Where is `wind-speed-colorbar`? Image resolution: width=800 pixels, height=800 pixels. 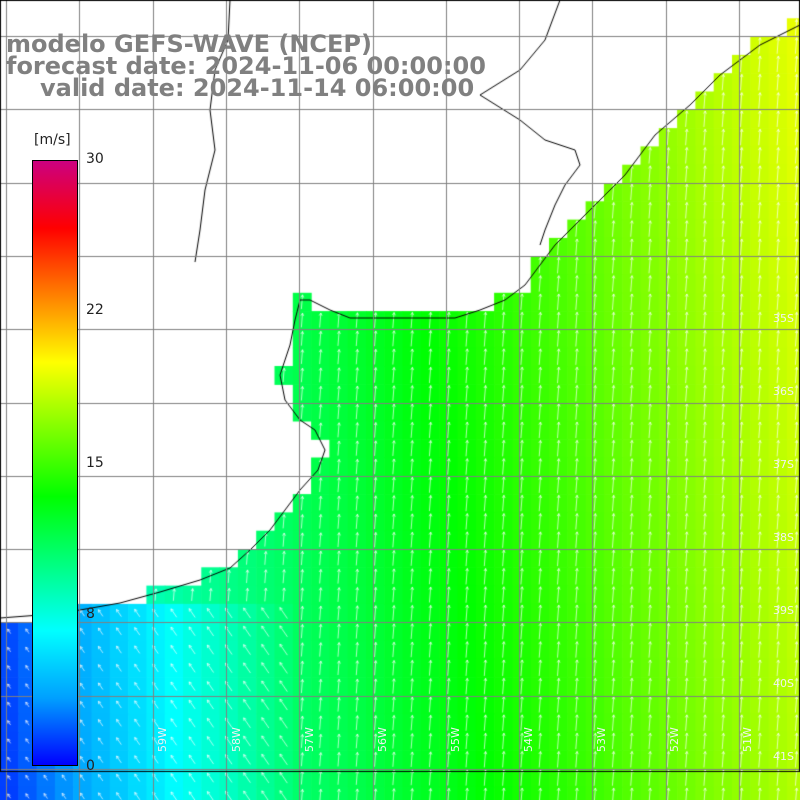
wind-speed-colorbar is located at coordinates (55, 463).